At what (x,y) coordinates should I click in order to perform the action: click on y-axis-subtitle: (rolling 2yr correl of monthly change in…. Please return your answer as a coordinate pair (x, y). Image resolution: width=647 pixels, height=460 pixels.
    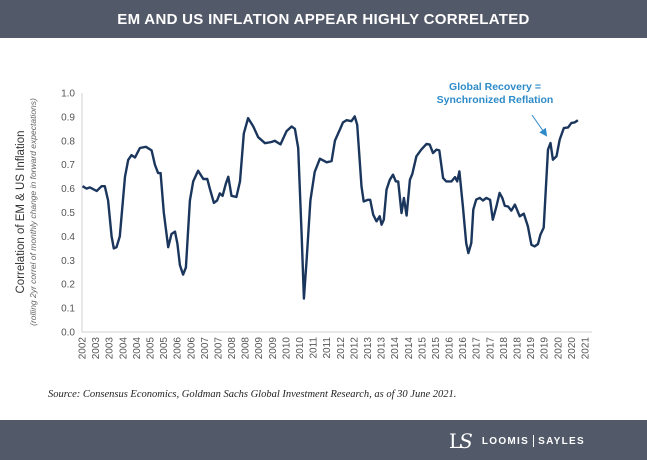
    Looking at the image, I should click on (33, 212).